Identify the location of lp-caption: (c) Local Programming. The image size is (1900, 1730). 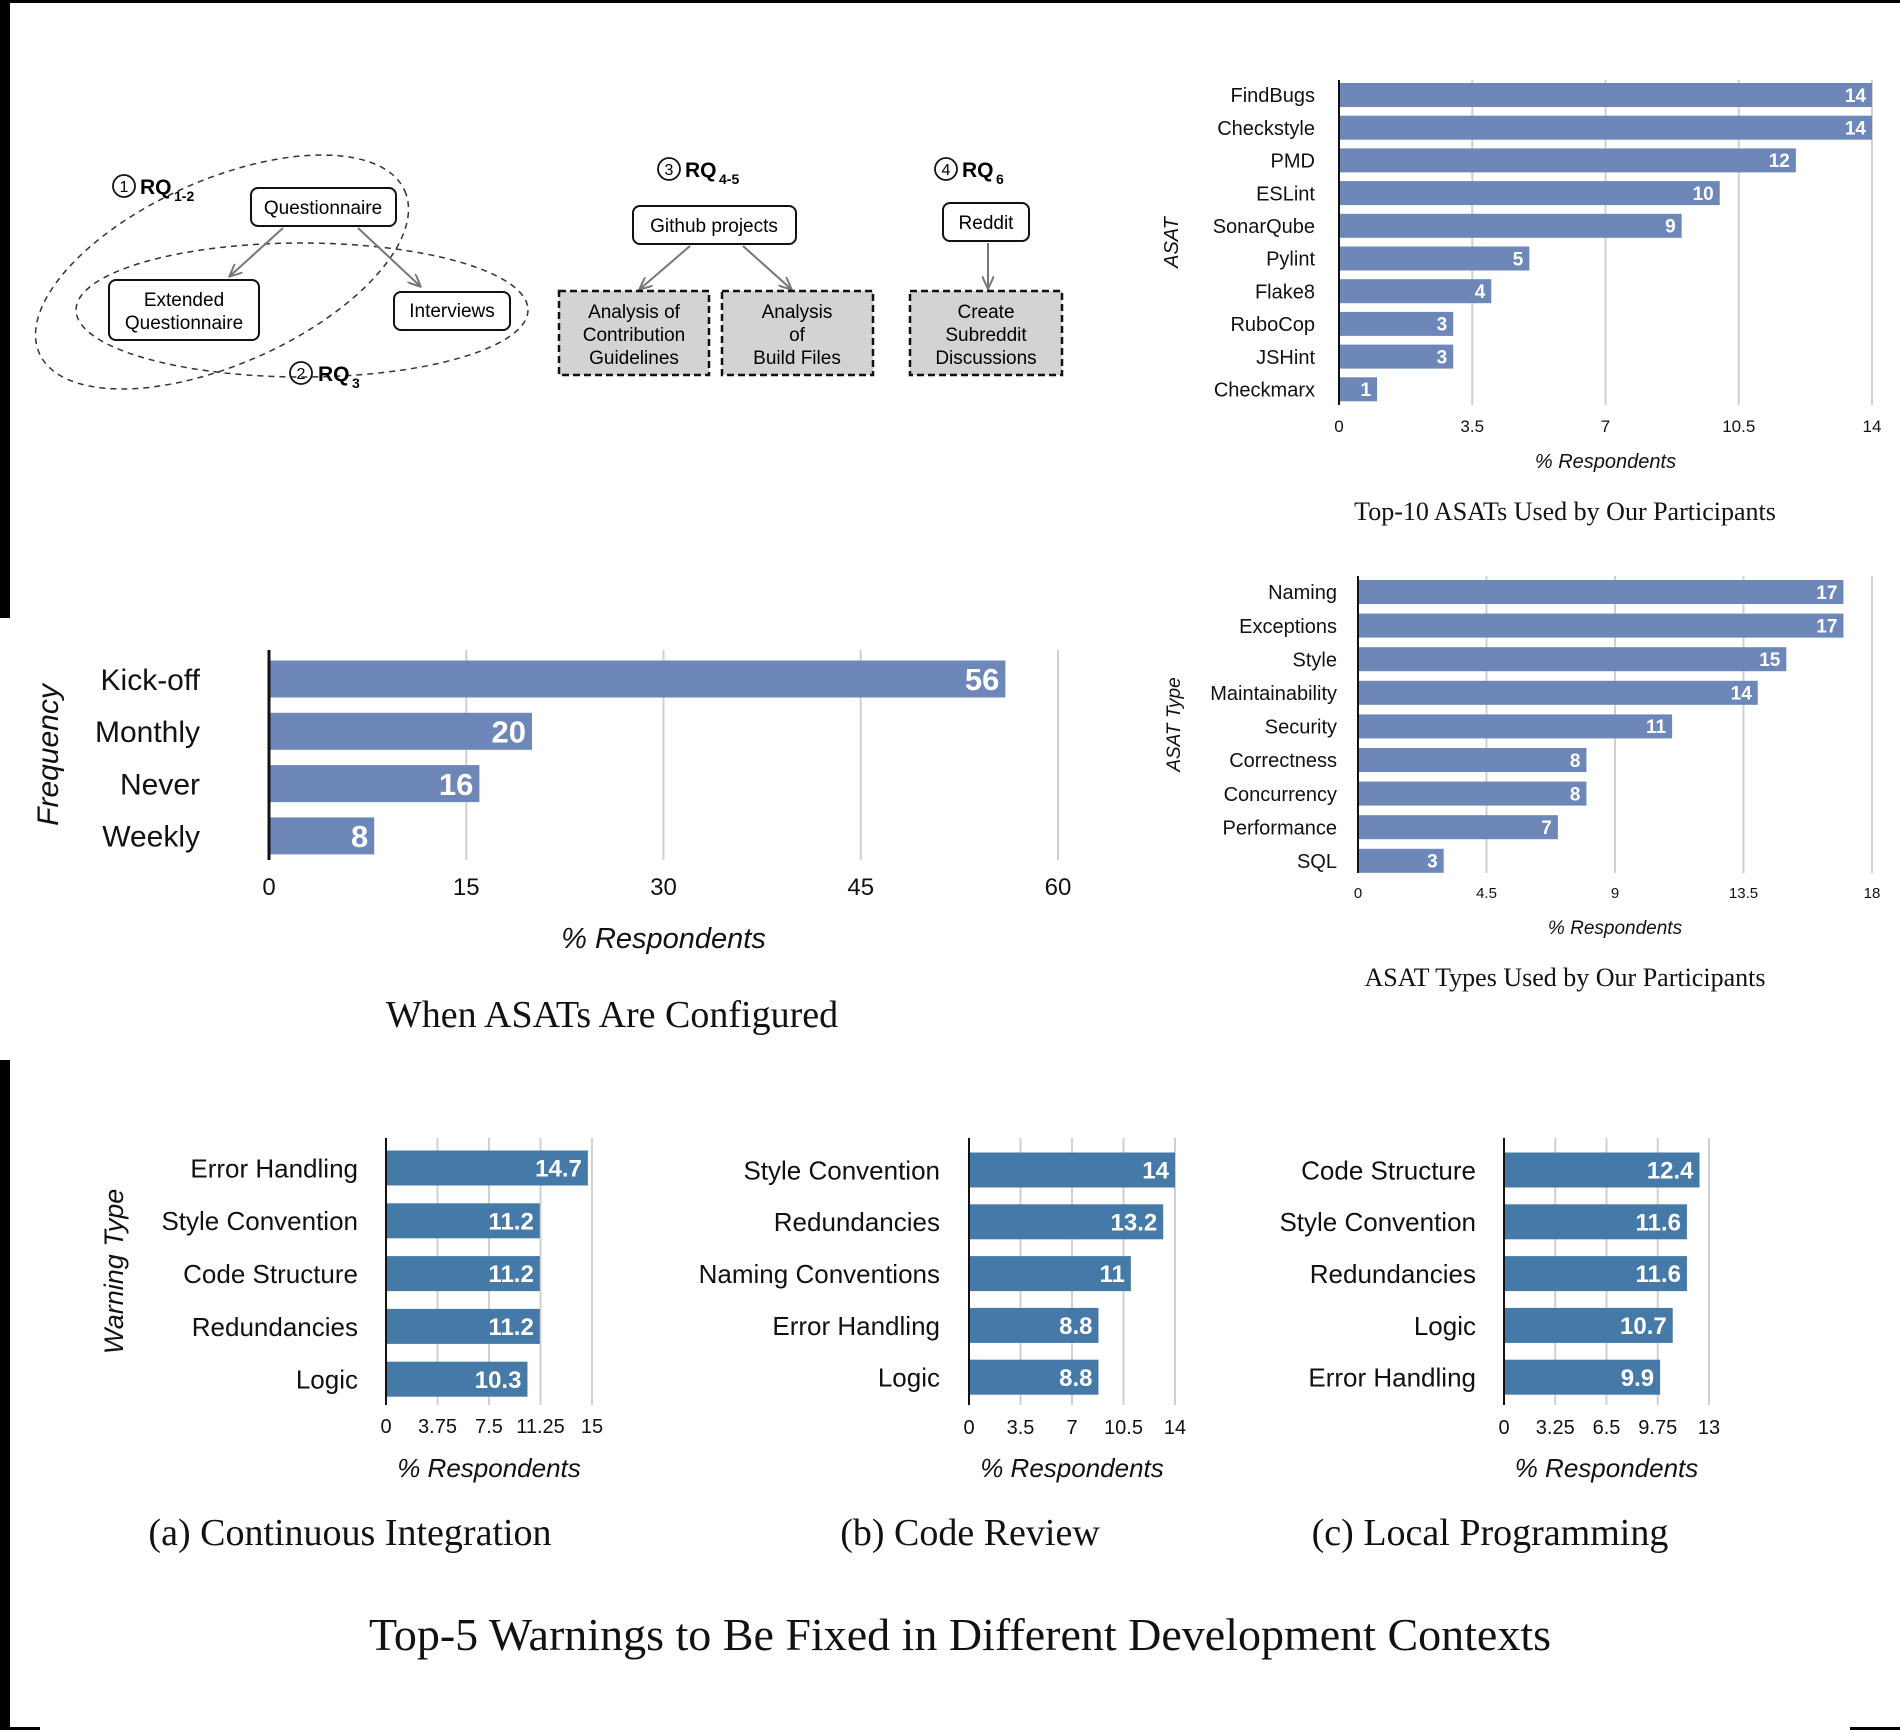
(1490, 1533).